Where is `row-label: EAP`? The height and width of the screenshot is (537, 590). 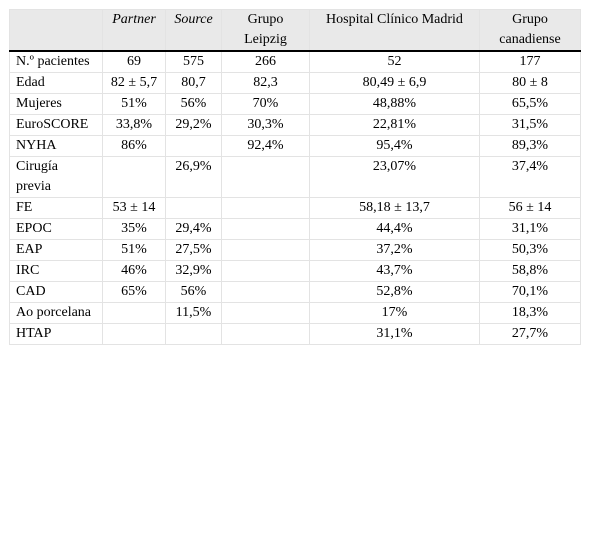 row-label: EAP is located at coordinates (56, 250).